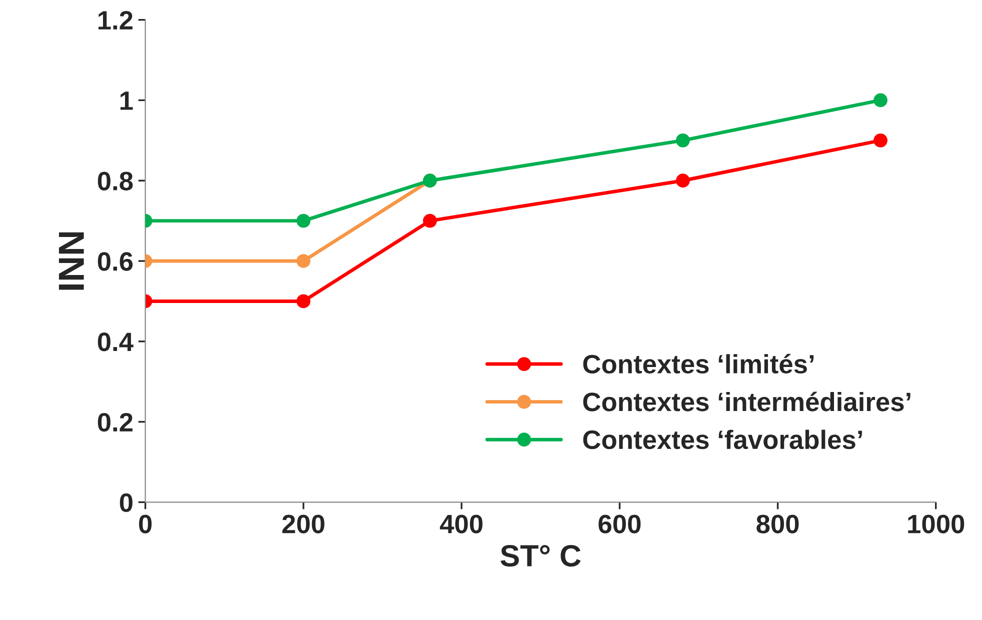 This screenshot has width=982, height=620. What do you see at coordinates (115, 181) in the screenshot?
I see `y-tick-label: 0.8` at bounding box center [115, 181].